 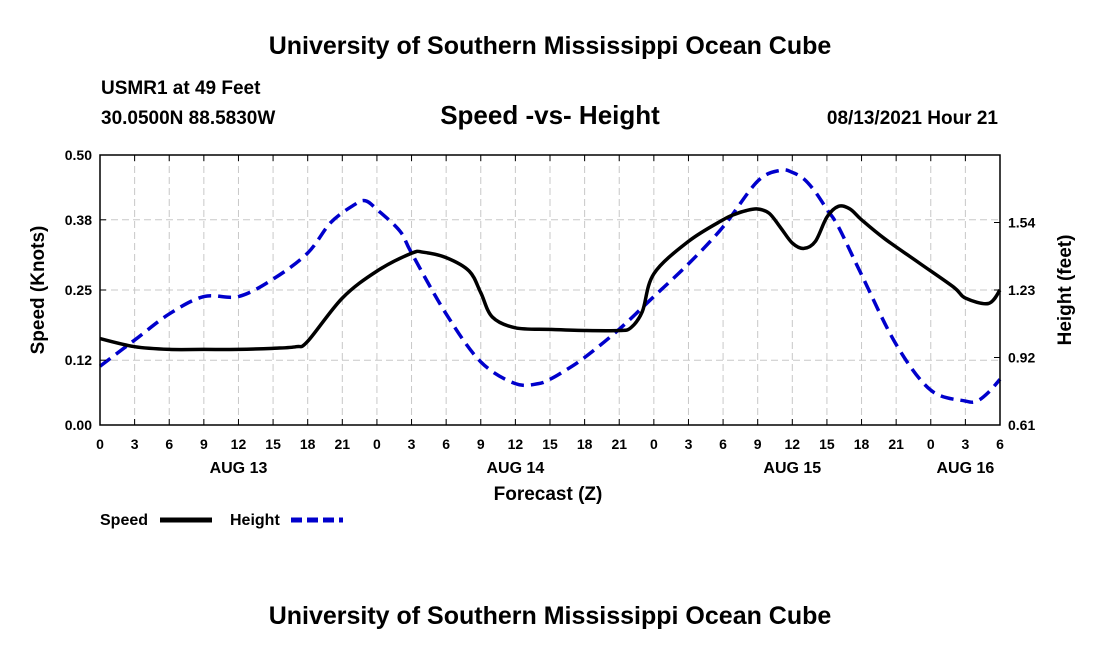 I want to click on x-axis-label: Forecast (Z), so click(x=548, y=494).